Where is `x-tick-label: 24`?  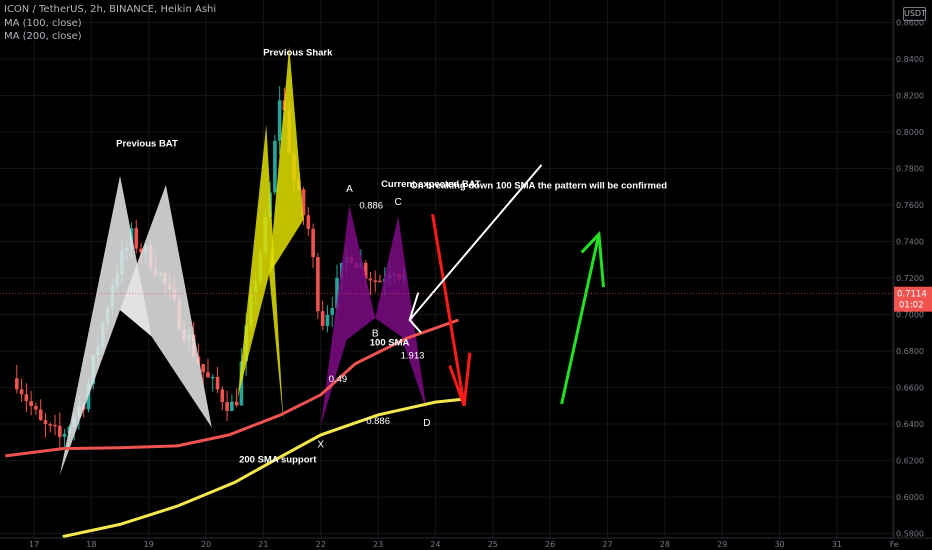
x-tick-label: 24 is located at coordinates (435, 544).